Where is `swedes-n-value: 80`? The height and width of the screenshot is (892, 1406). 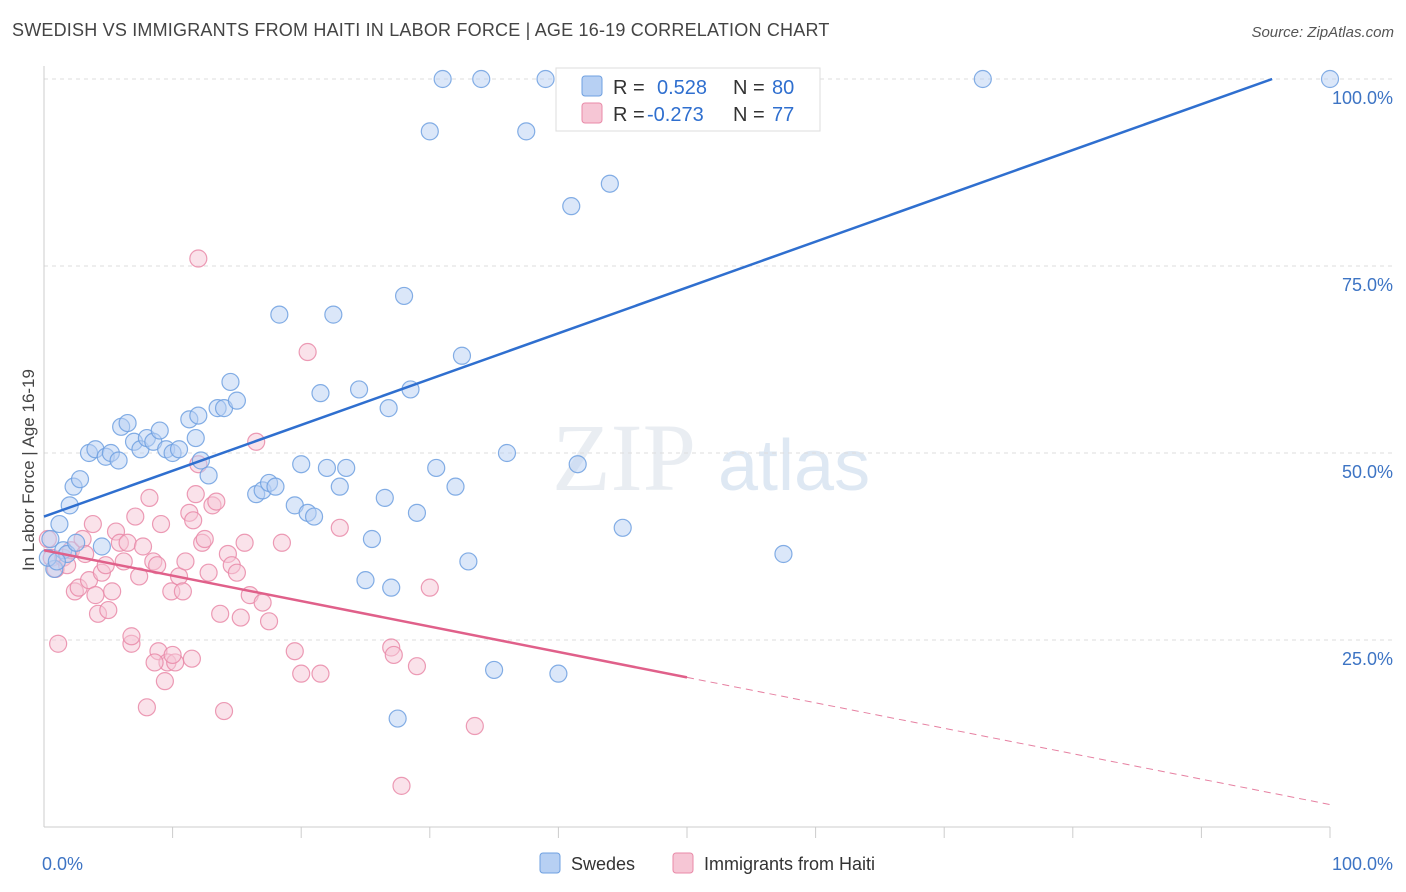
swedes-n-value: 80 is located at coordinates (783, 88).